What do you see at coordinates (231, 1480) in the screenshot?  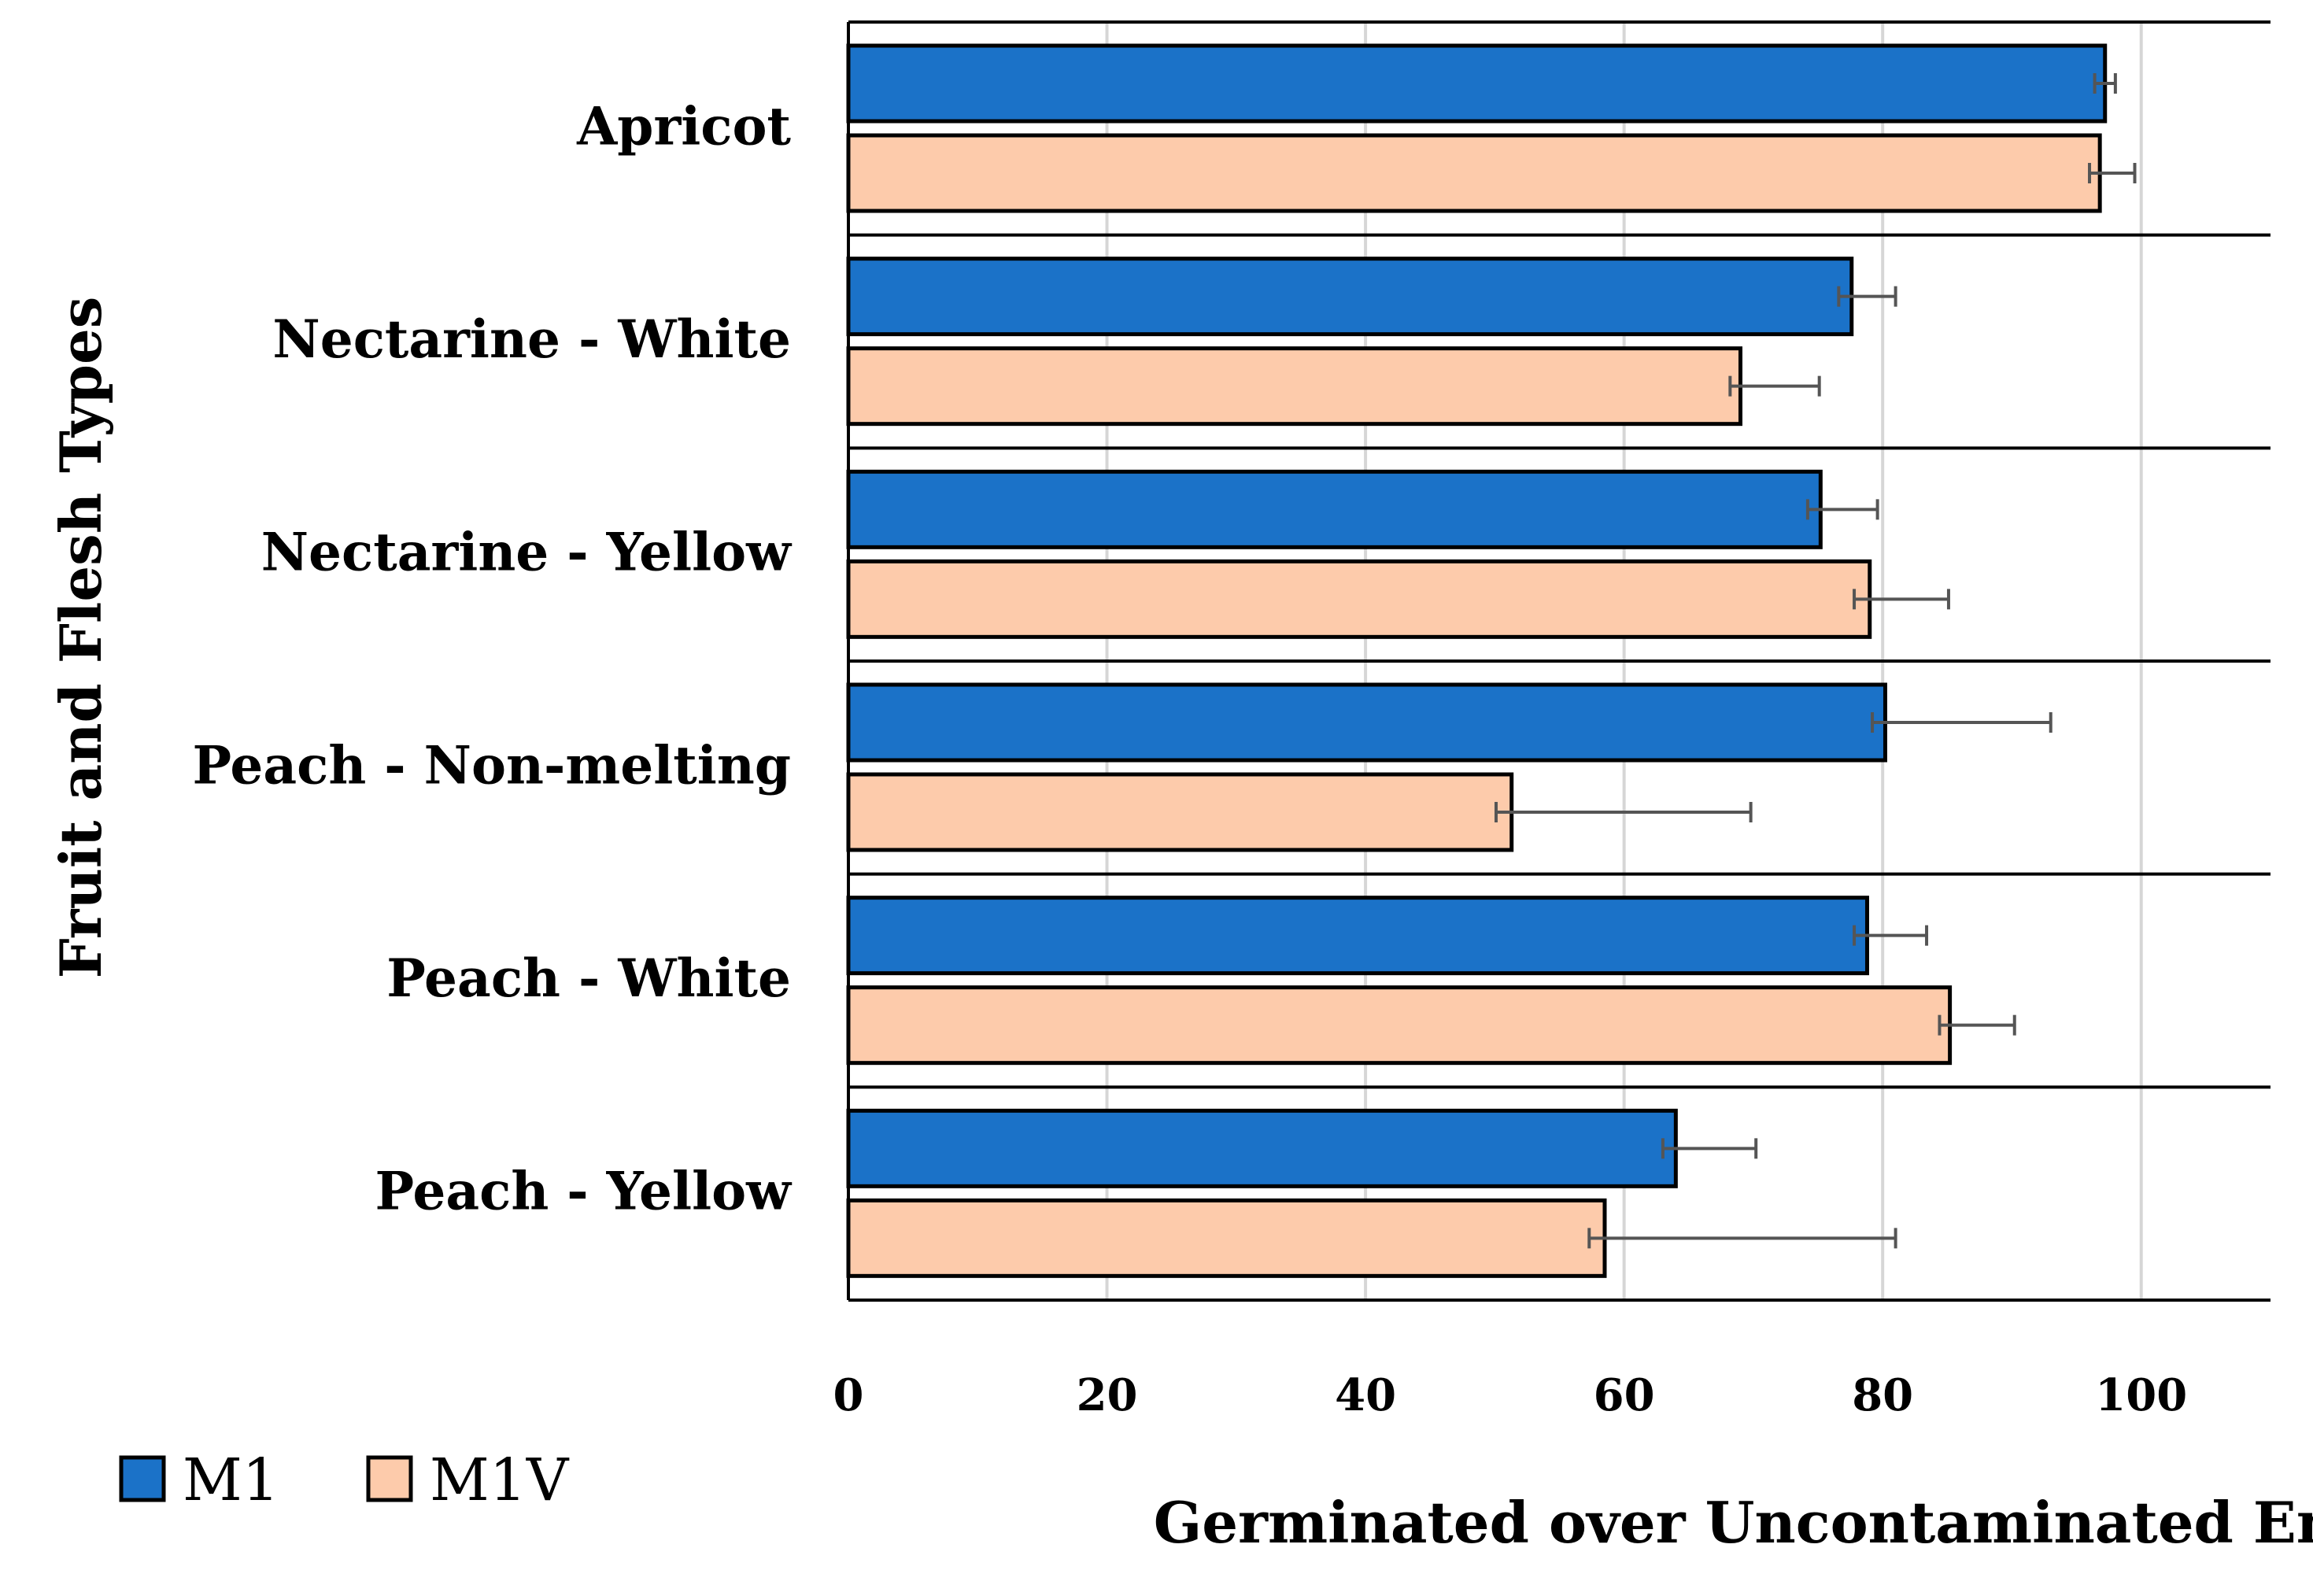 I see `legend-label-m1: M1` at bounding box center [231, 1480].